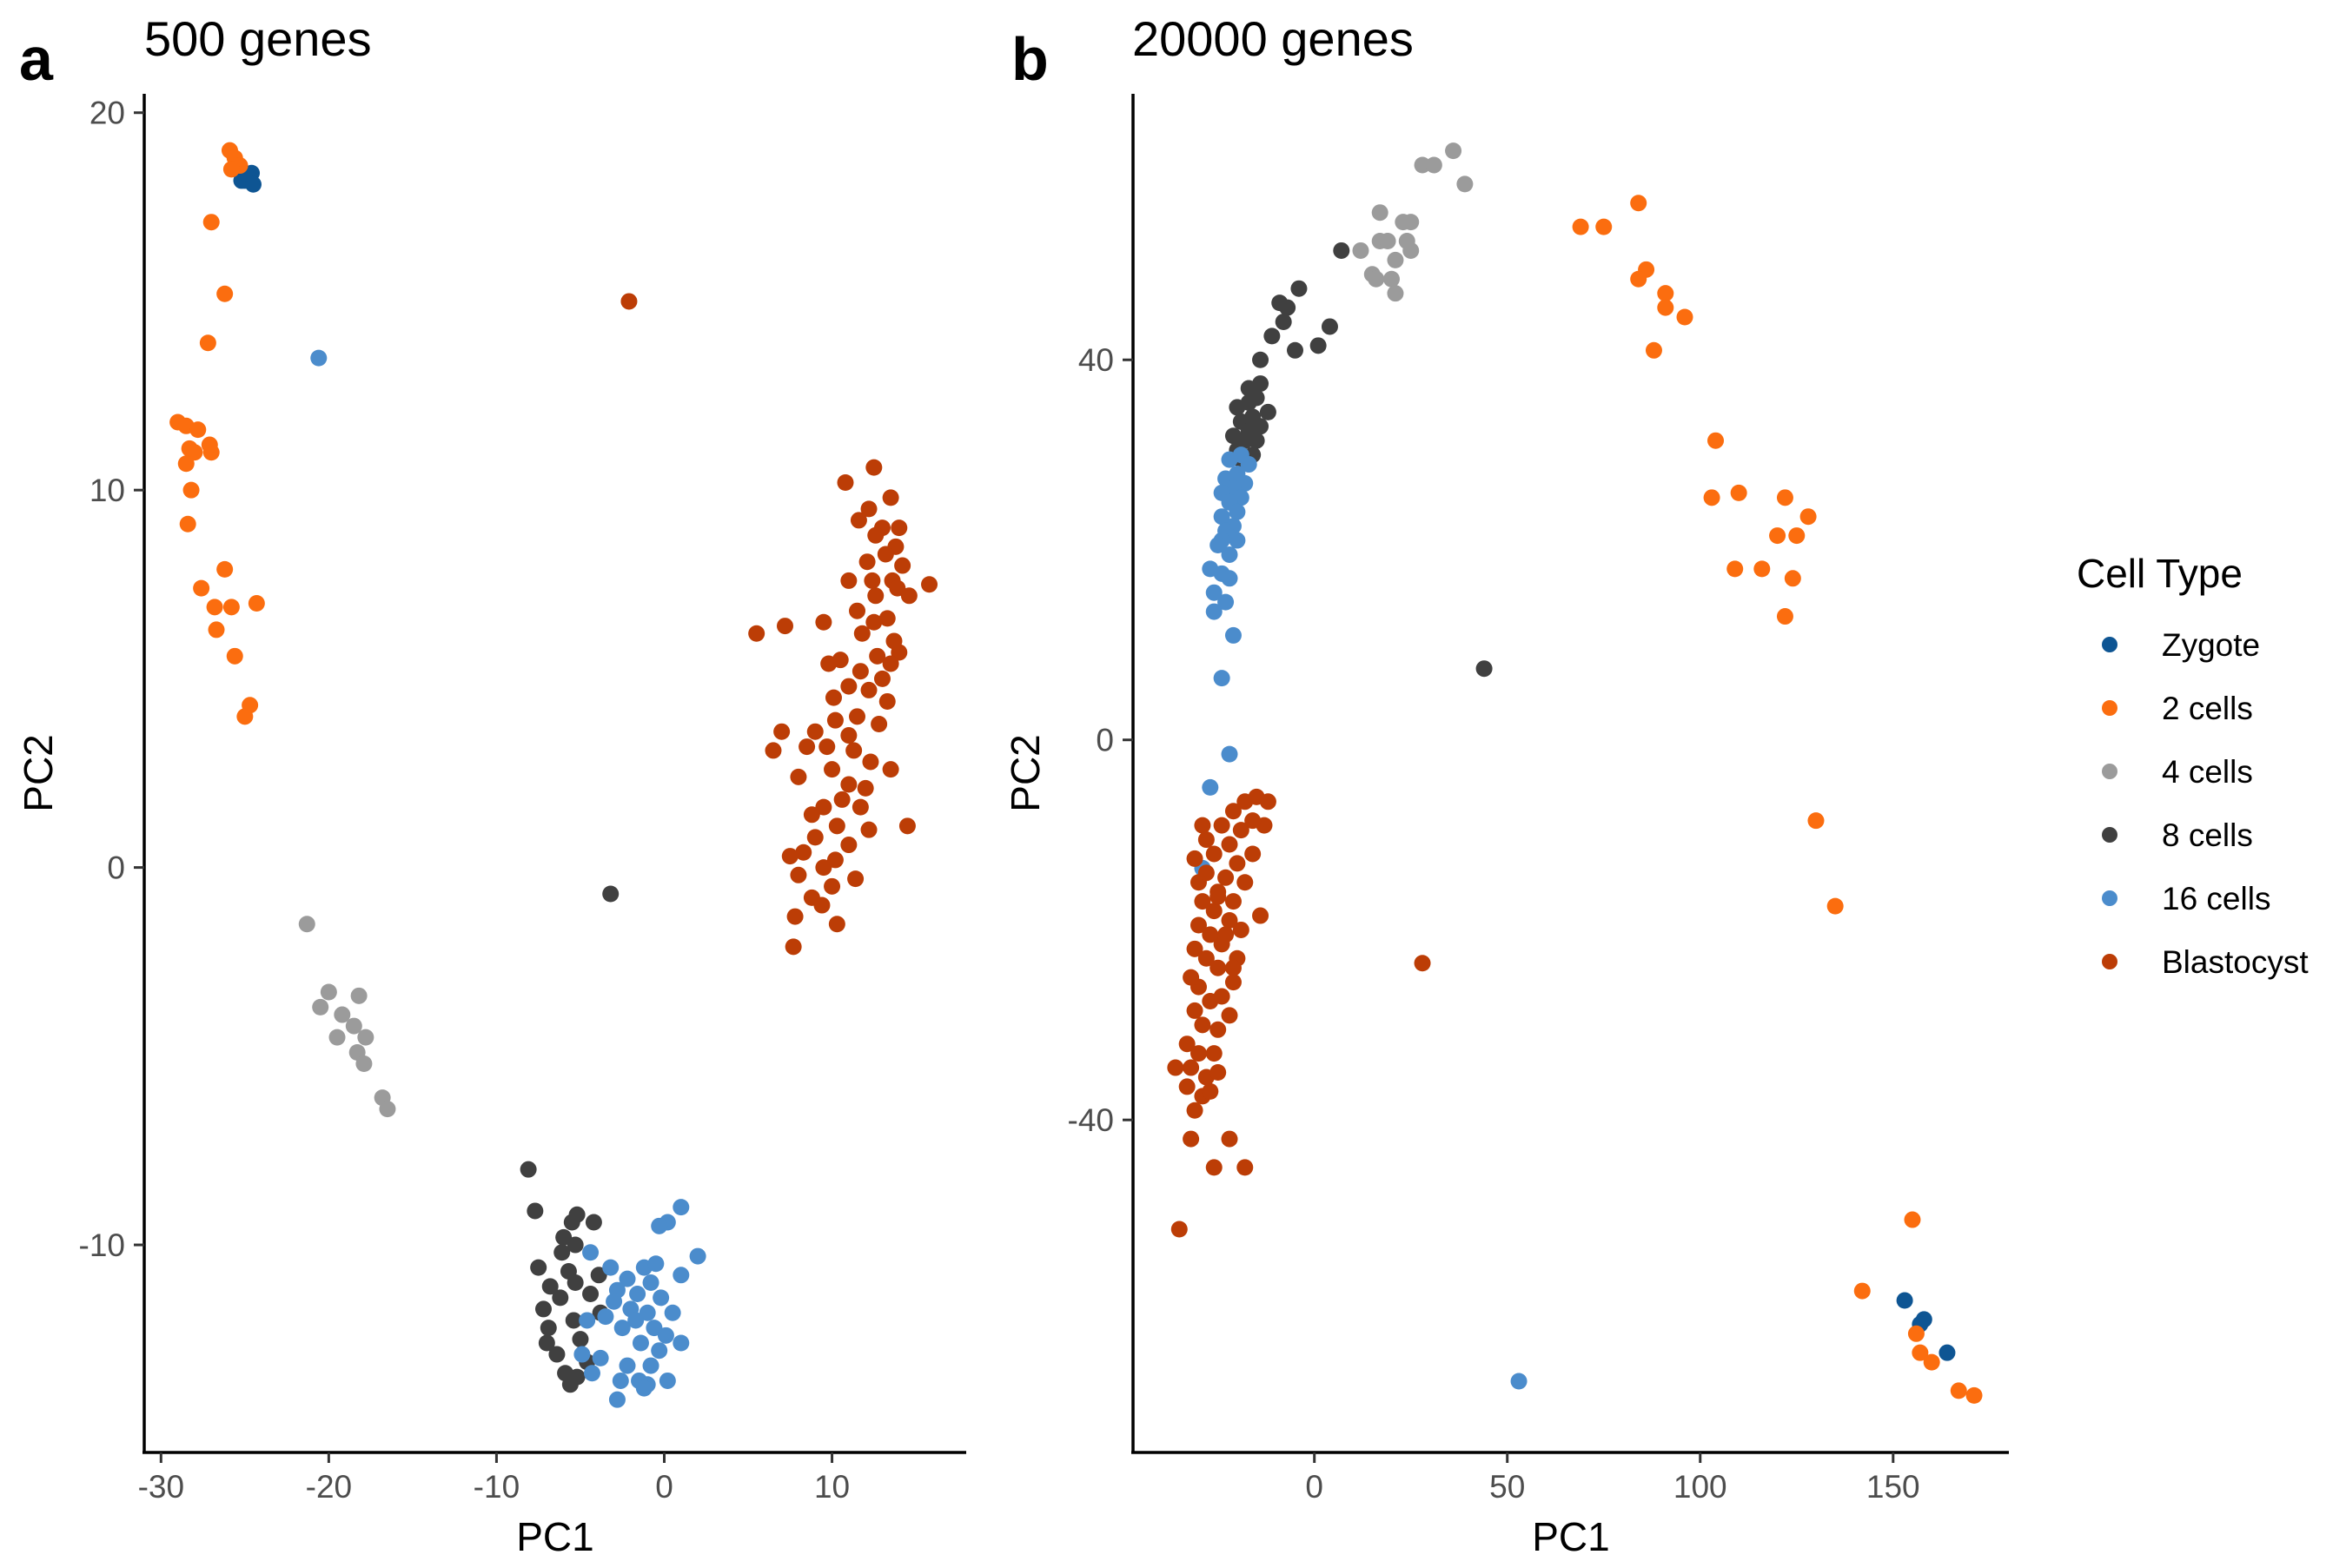 The height and width of the screenshot is (1568, 2346). I want to click on panel-a-series-16-cells, so click(508, 878).